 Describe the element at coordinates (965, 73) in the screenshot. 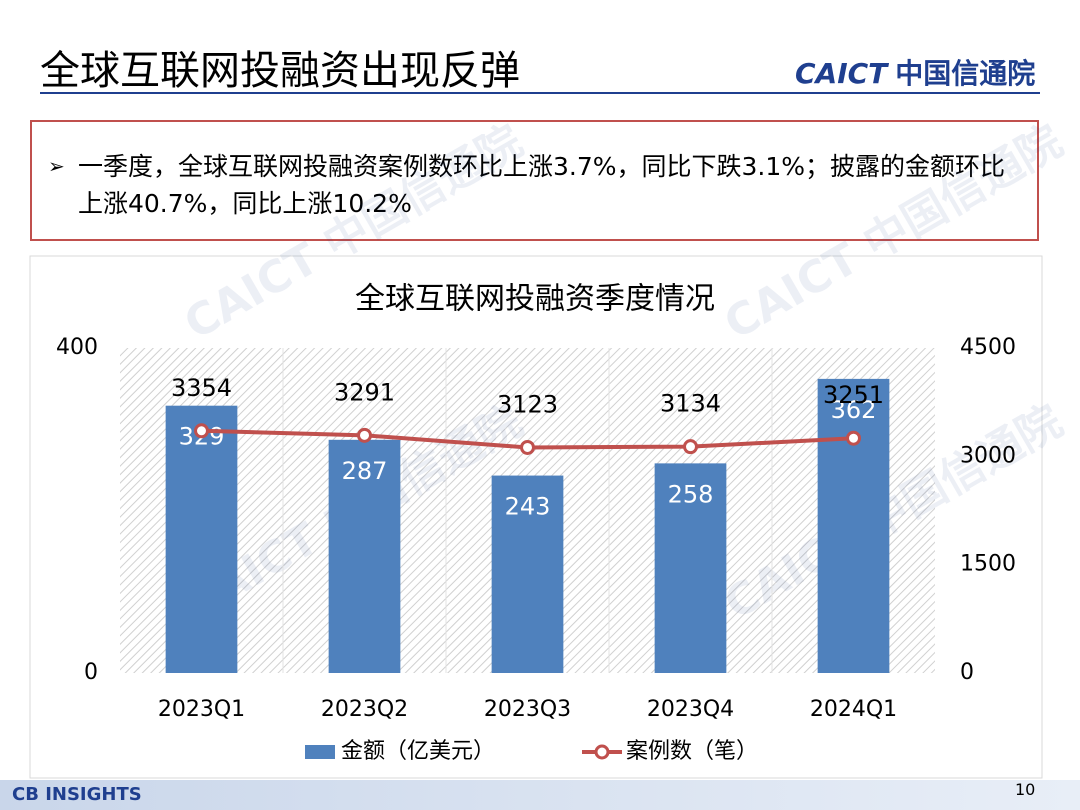

I see `logo-text: 中国信通院` at that location.